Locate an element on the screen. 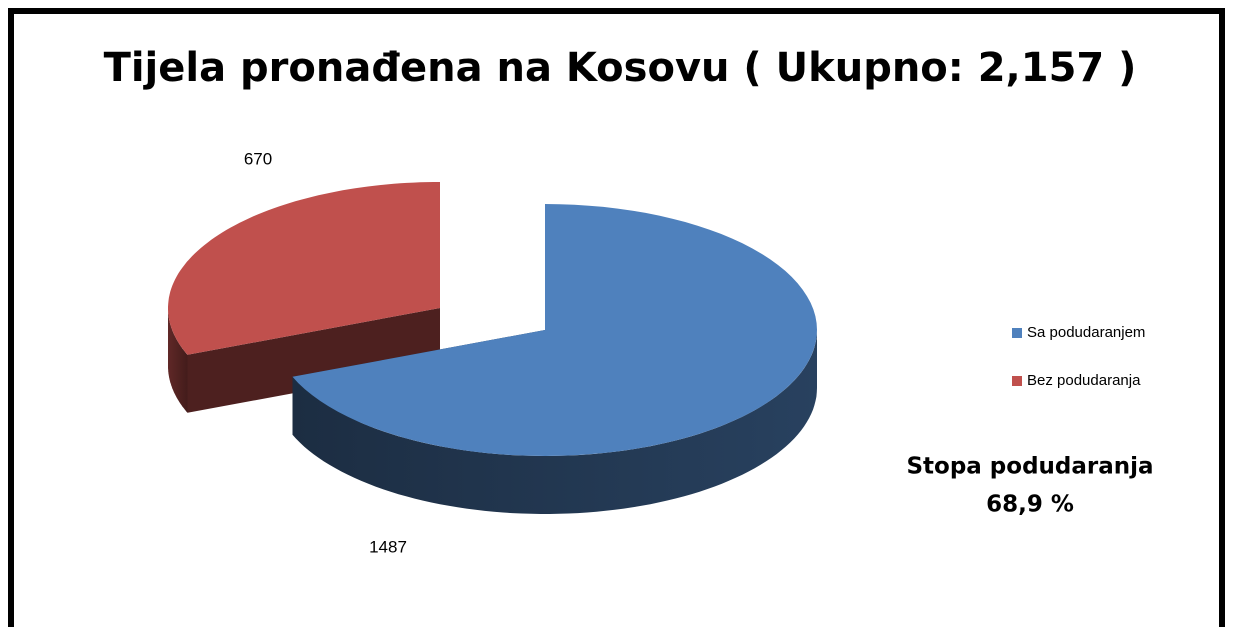 Image resolution: width=1233 pixels, height=627 pixels. pie-slice is located at coordinates (304, 268).